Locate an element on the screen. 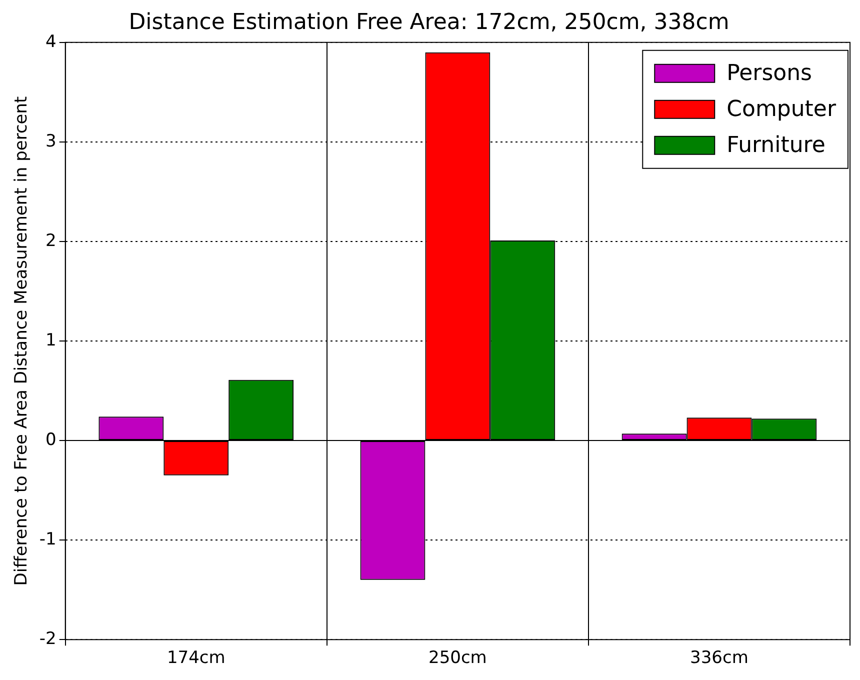  legend-label: Persons is located at coordinates (769, 73).